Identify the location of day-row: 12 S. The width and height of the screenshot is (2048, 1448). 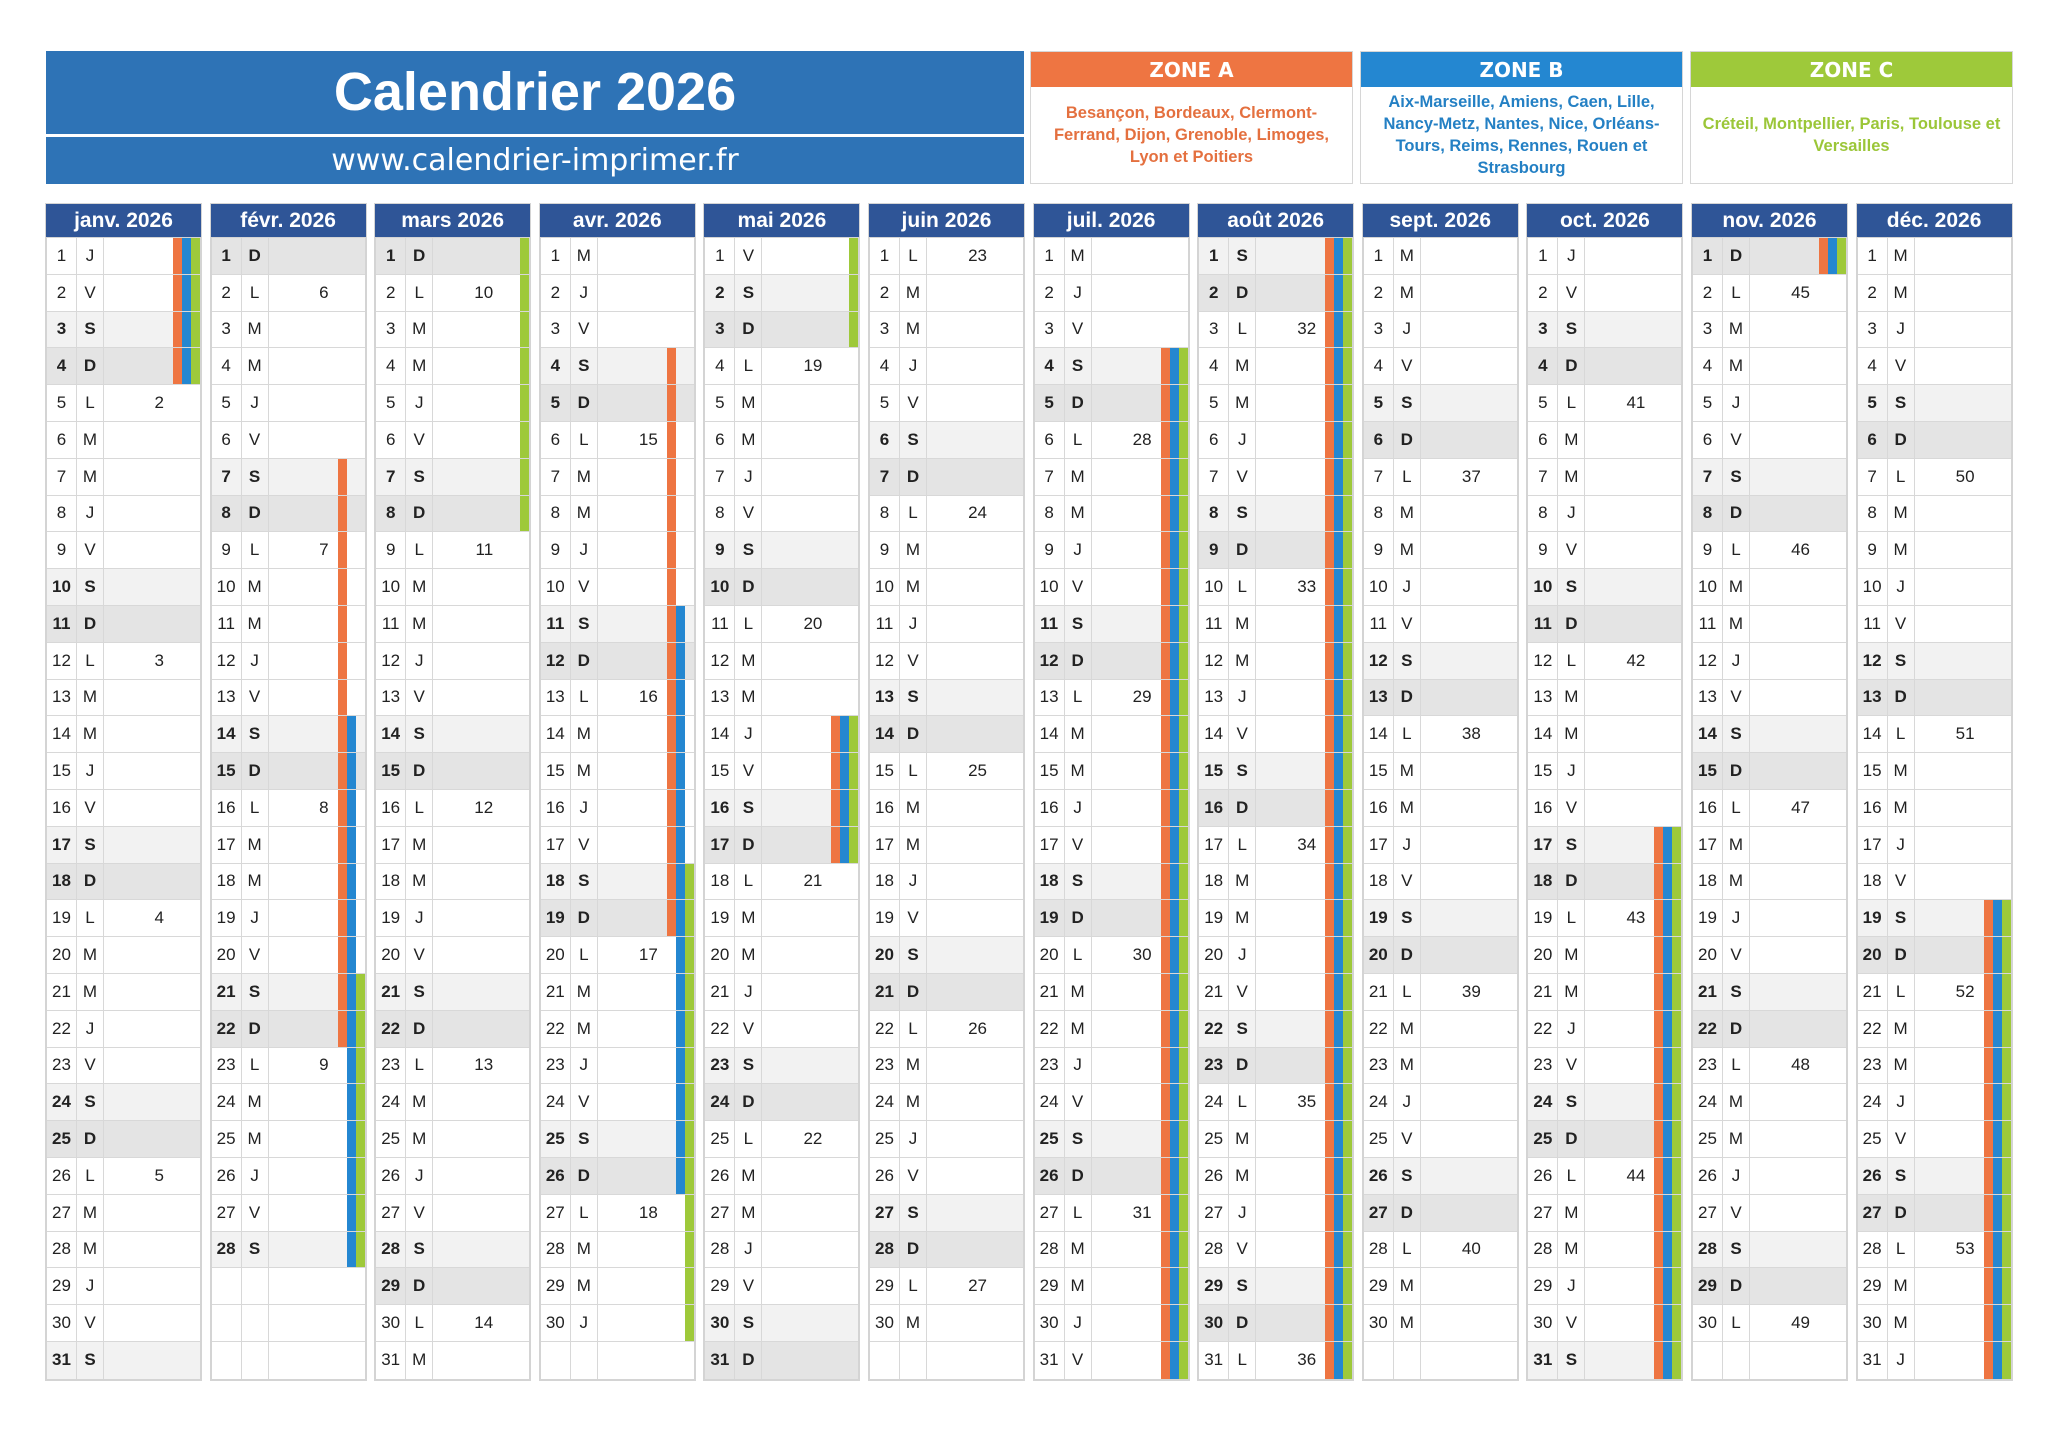
(1934, 661).